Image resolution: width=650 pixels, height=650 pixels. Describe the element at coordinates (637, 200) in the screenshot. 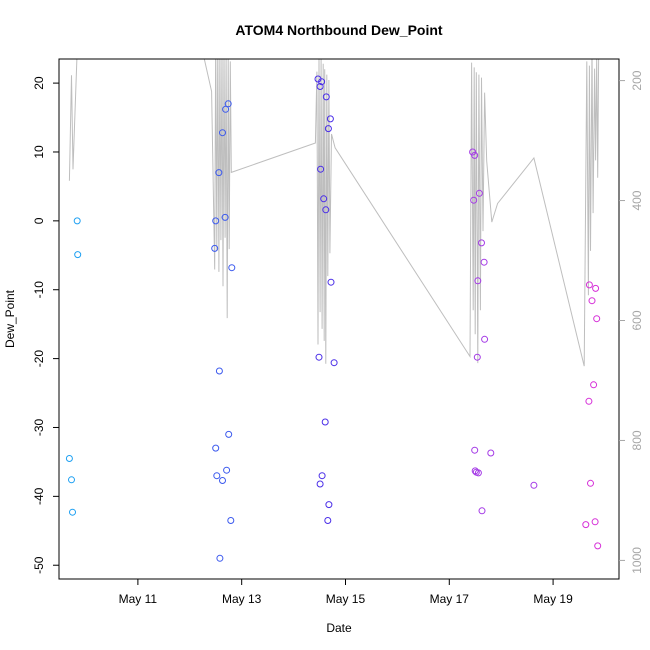

I see `y2-tick-label: 400` at that location.